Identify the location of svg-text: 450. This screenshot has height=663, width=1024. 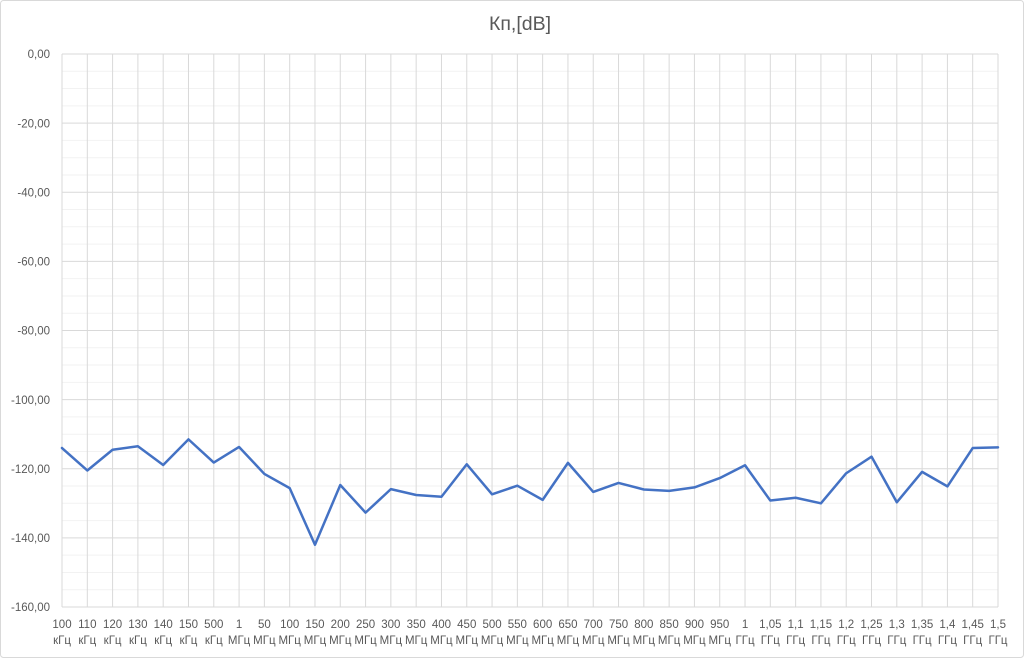
(466, 625).